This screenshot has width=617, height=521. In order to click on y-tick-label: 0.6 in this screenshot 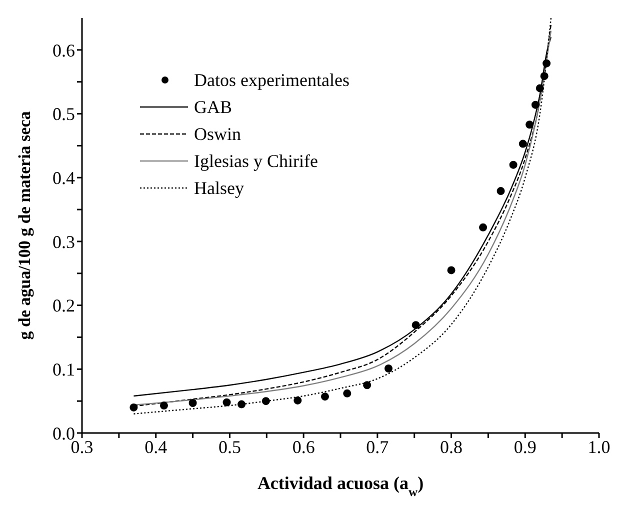, I will do `click(63, 50)`.